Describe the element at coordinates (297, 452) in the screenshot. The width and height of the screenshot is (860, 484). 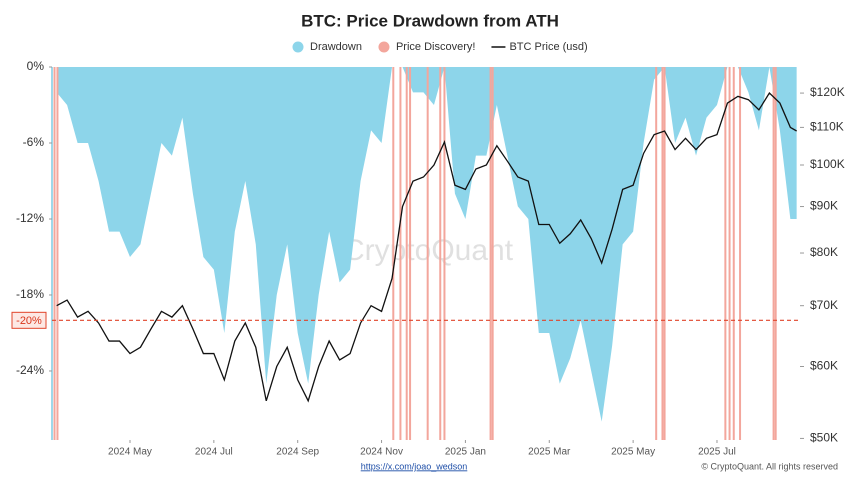
I see `x-tick-label: 2024 Sep` at that location.